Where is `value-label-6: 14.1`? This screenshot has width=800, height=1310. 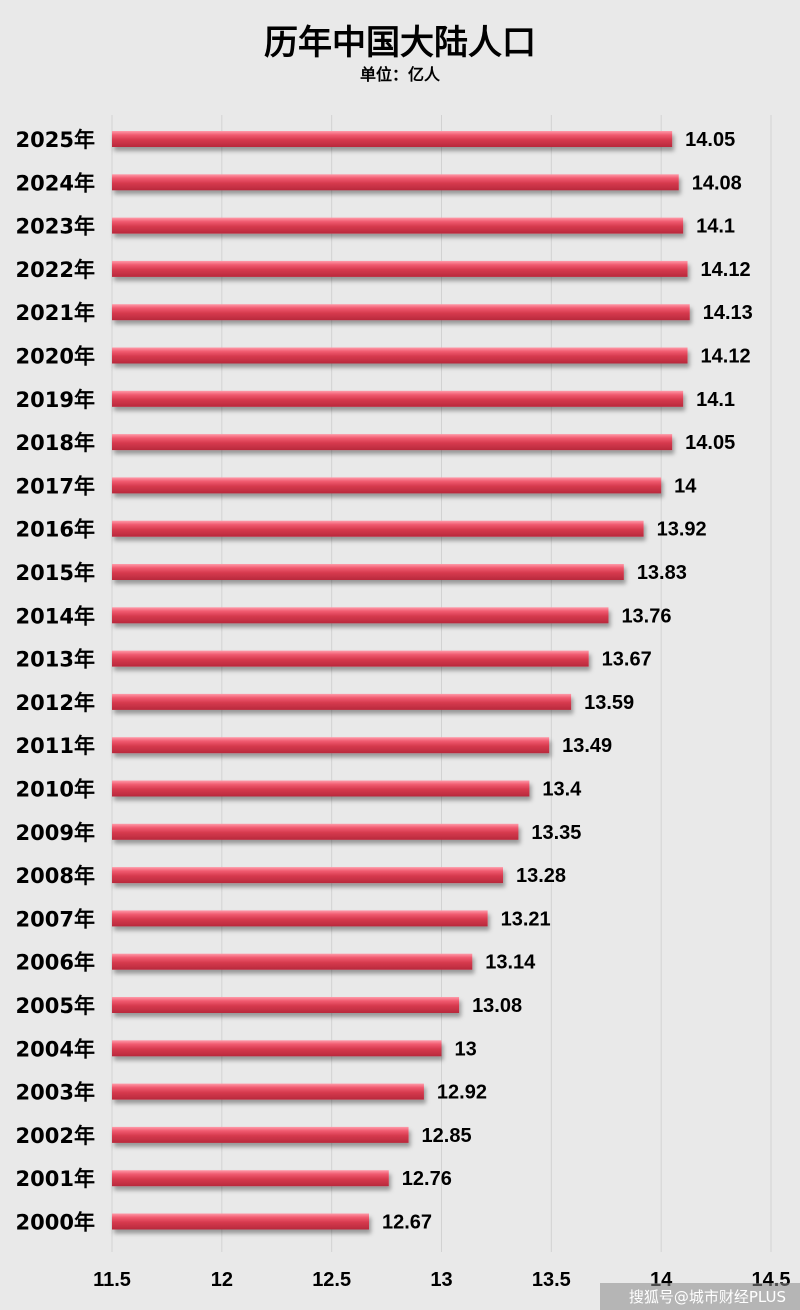
value-label-6: 14.1 is located at coordinates (715, 400).